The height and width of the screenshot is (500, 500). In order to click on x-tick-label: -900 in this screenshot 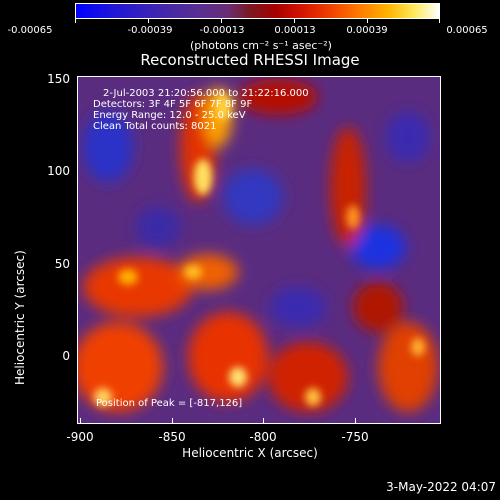, I will do `click(80, 437)`.